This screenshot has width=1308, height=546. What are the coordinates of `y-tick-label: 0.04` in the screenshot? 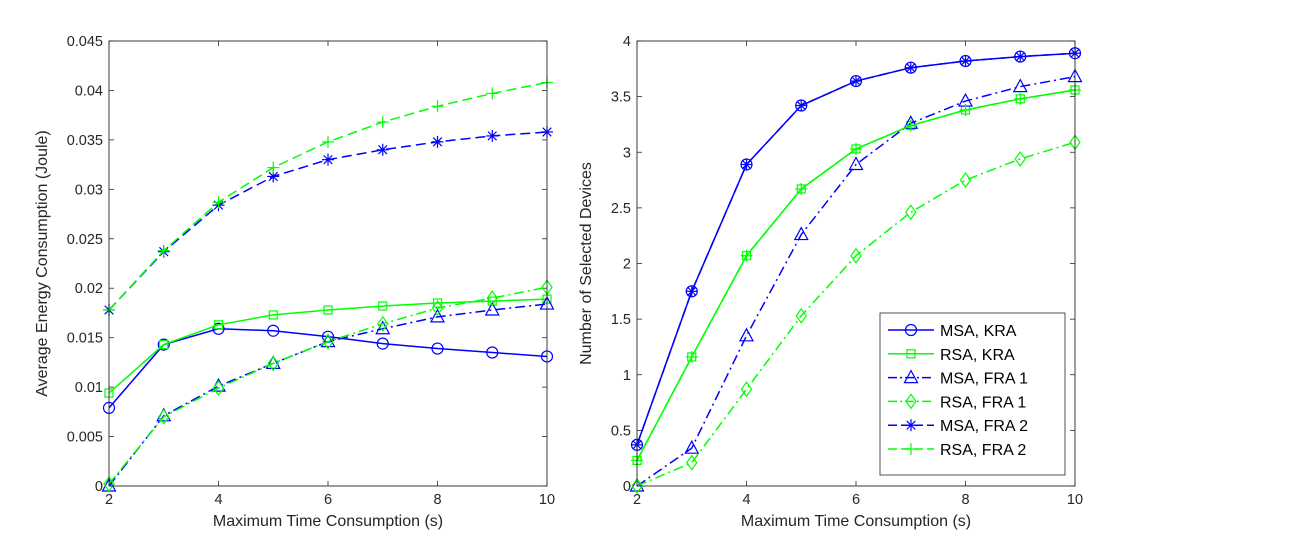 It's located at (89, 91).